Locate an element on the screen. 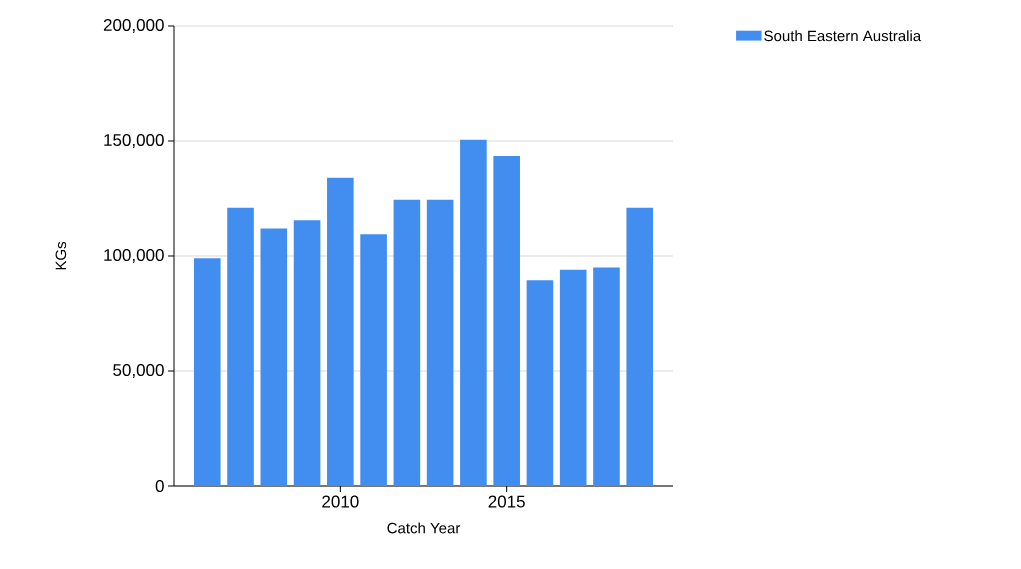 The height and width of the screenshot is (569, 1021). x-tick-label: 2015 is located at coordinates (506, 501).